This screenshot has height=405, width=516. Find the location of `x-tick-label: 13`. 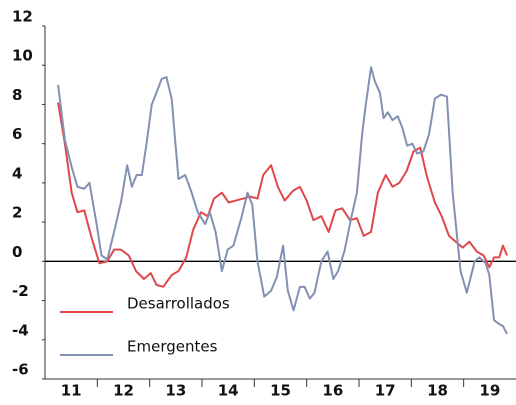

x-tick-label: 13 is located at coordinates (175, 391).